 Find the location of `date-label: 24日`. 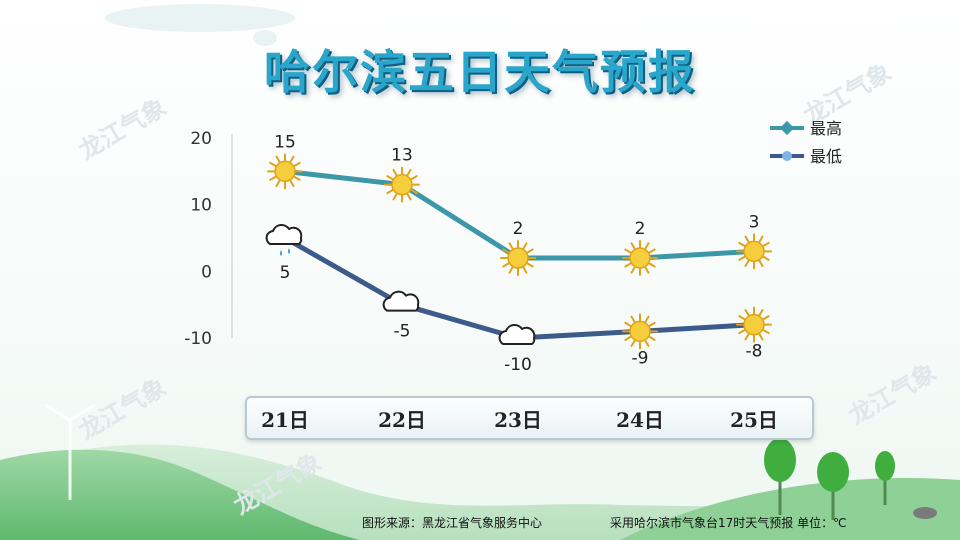

date-label: 24日 is located at coordinates (640, 420).